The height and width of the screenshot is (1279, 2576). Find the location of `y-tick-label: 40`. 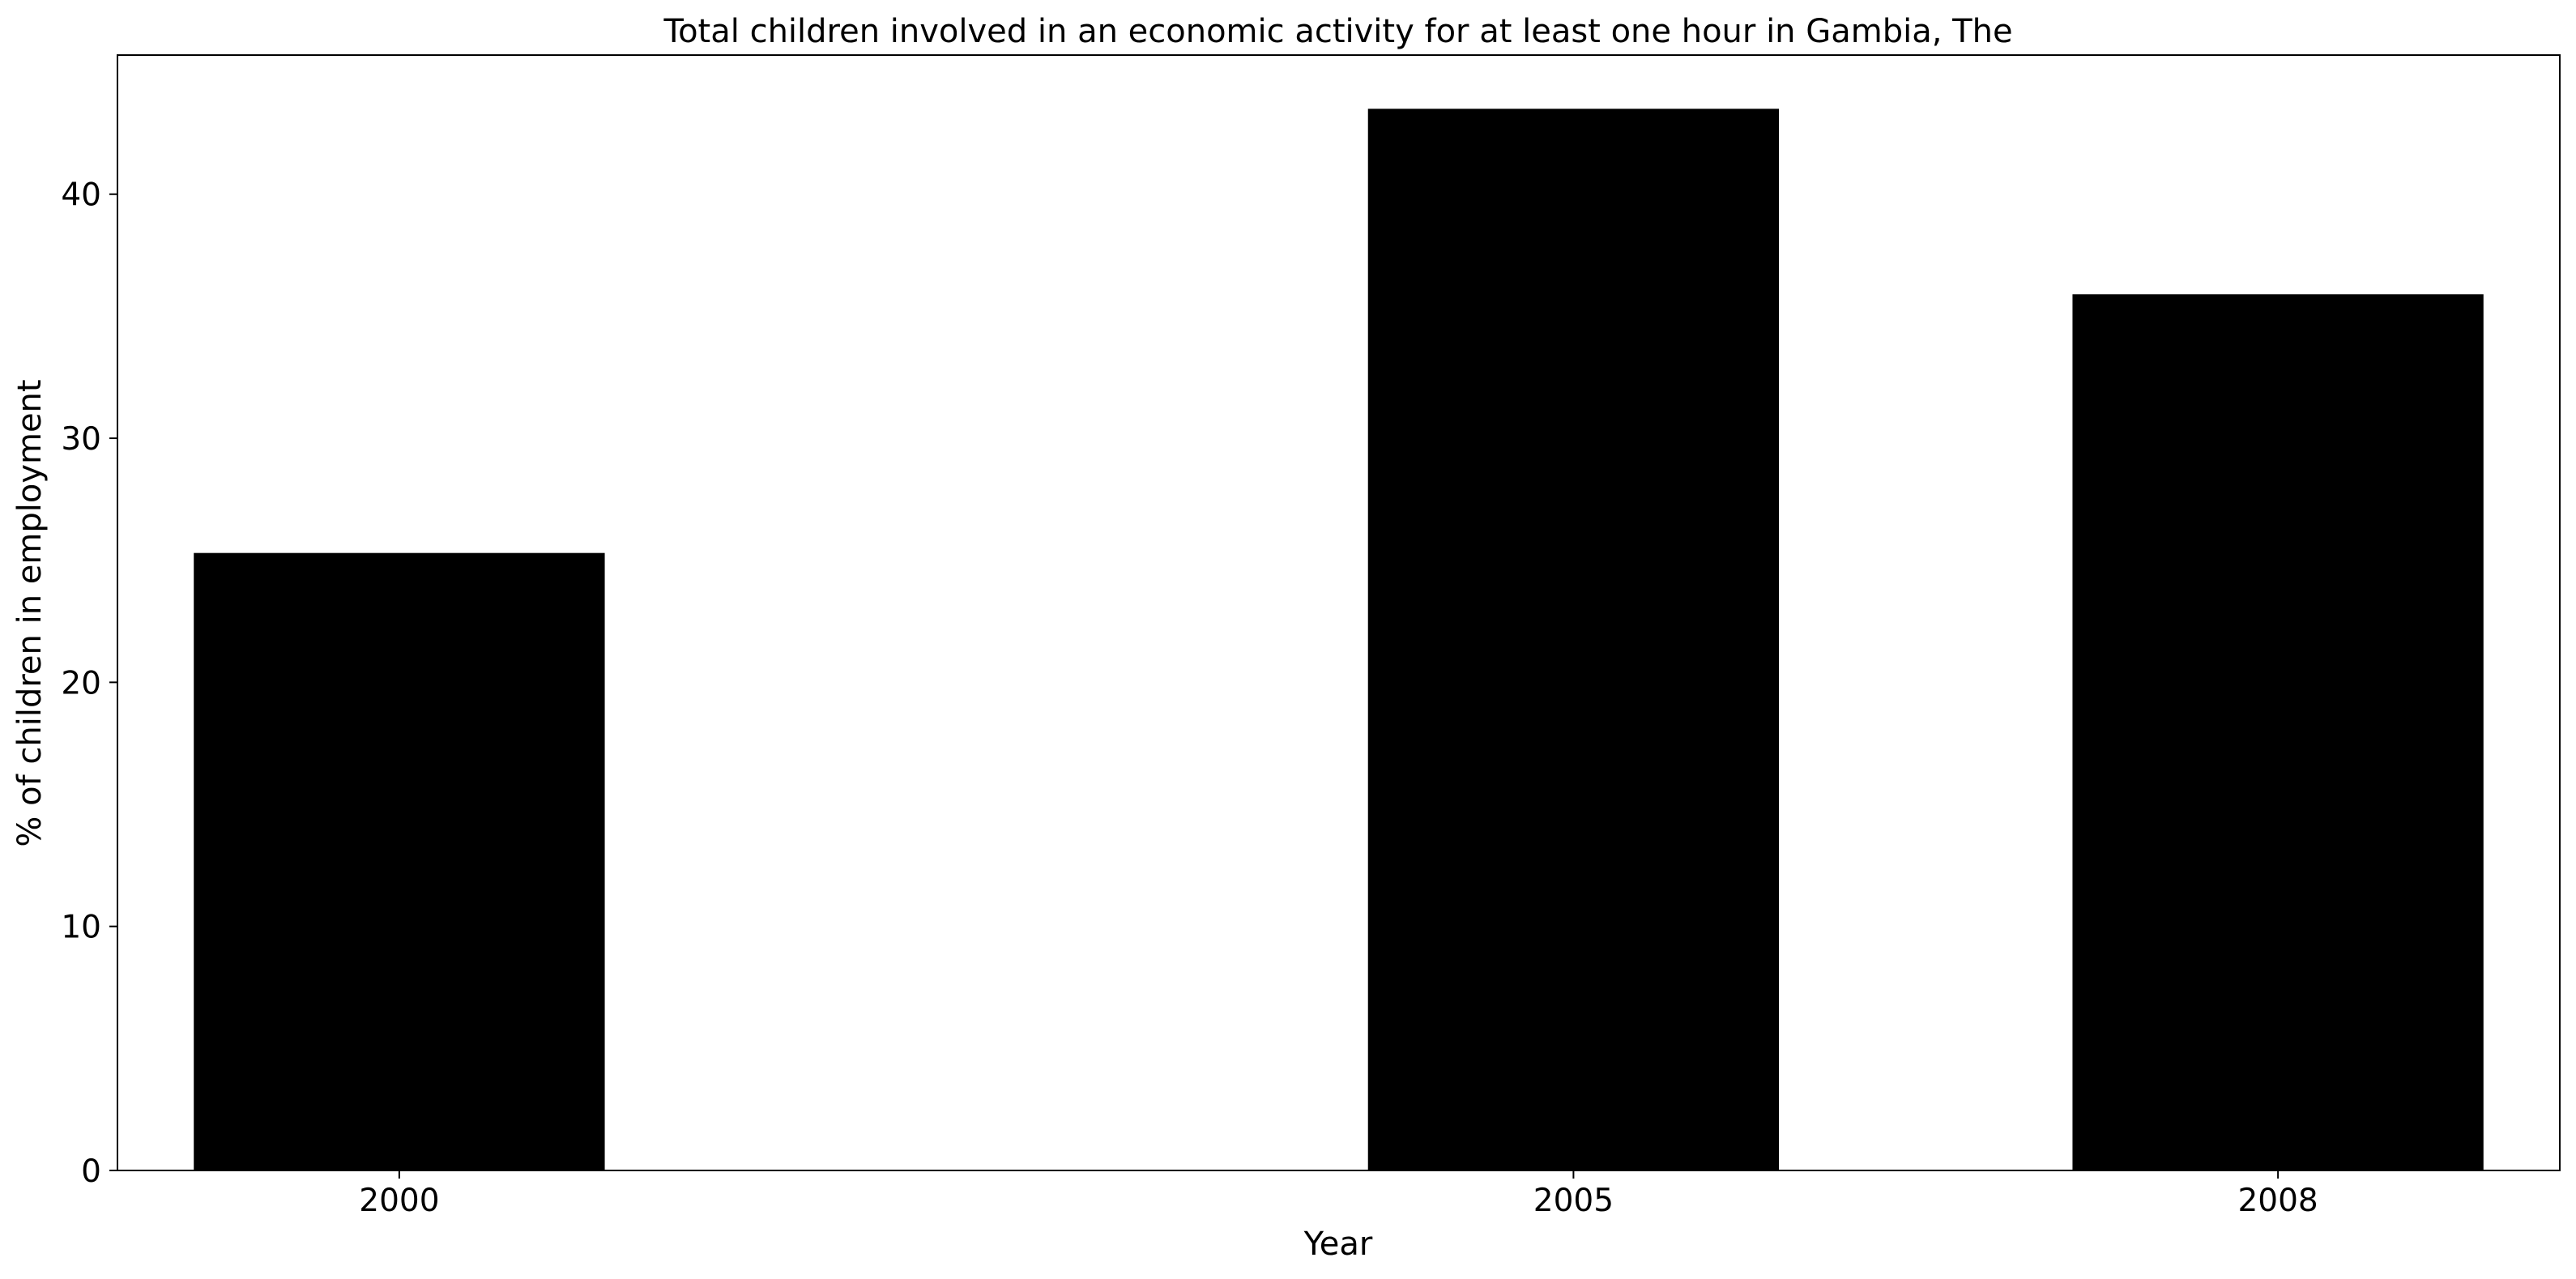

y-tick-label: 40 is located at coordinates (81, 195).